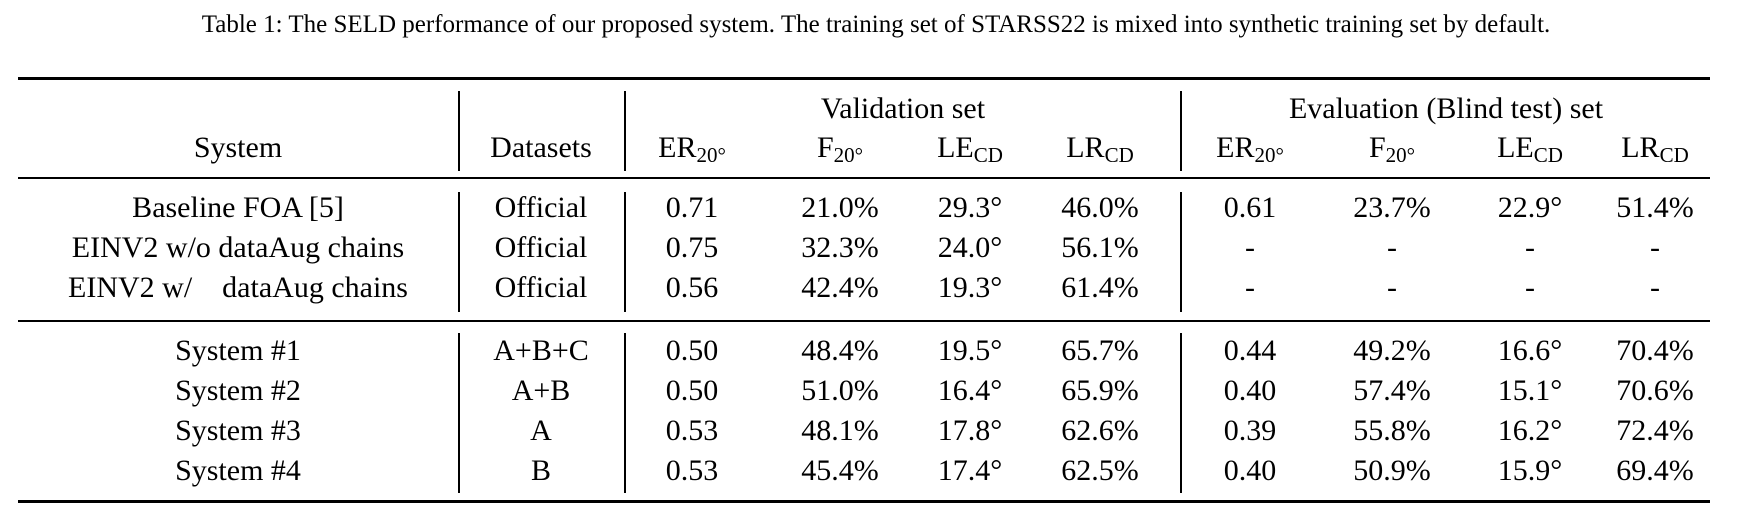  I want to click on value-cell: 23.7%, so click(1392, 207).